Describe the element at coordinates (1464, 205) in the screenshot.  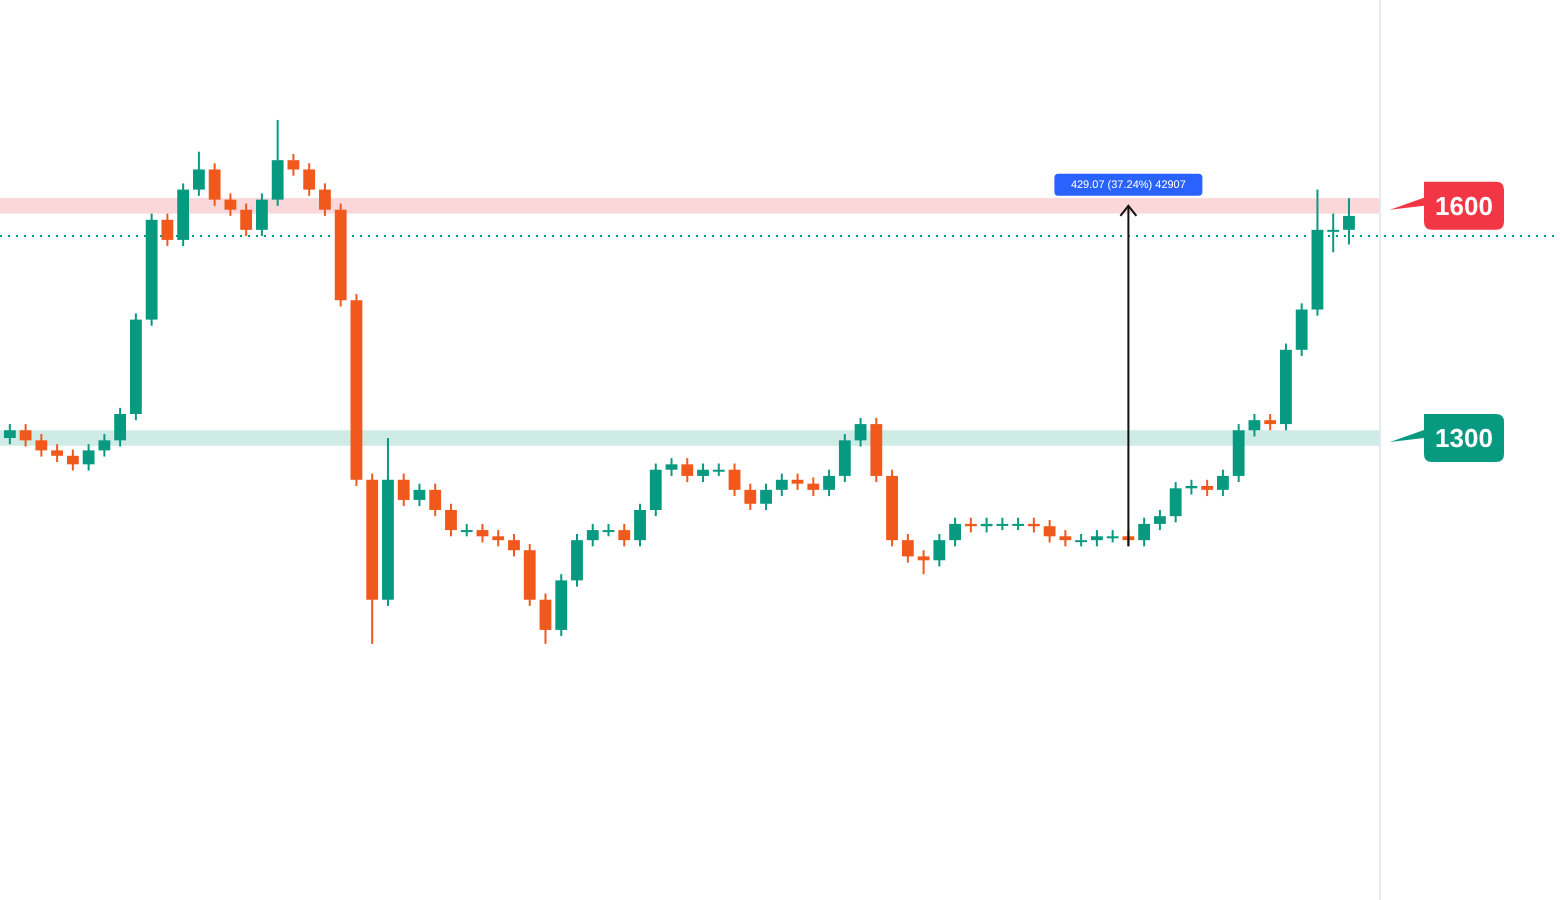
I see `y-tick-label: 1600` at that location.